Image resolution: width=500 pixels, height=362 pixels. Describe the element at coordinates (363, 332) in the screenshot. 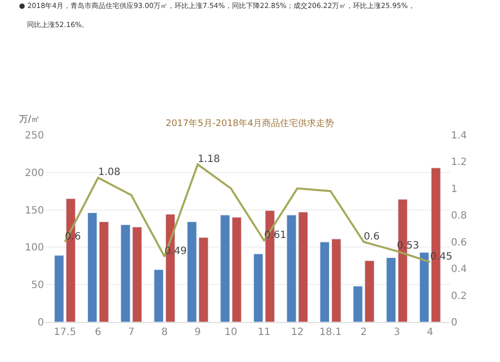

I see `x-tick-label: 2` at that location.